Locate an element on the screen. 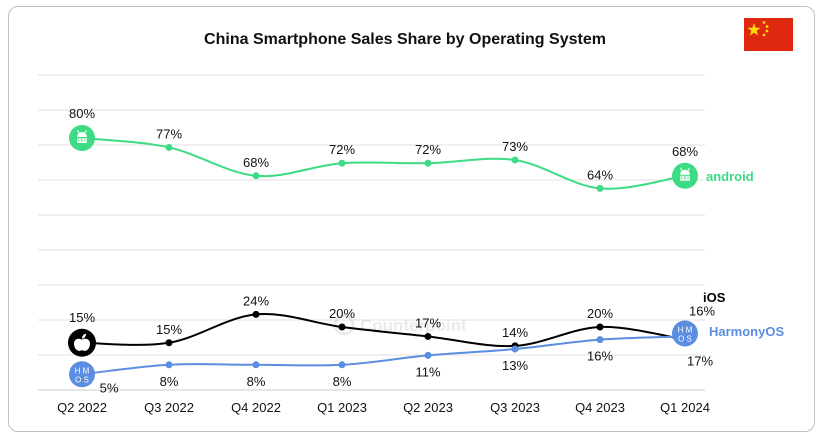 The width and height of the screenshot is (823, 440). data-label-ios: 24% is located at coordinates (256, 300).